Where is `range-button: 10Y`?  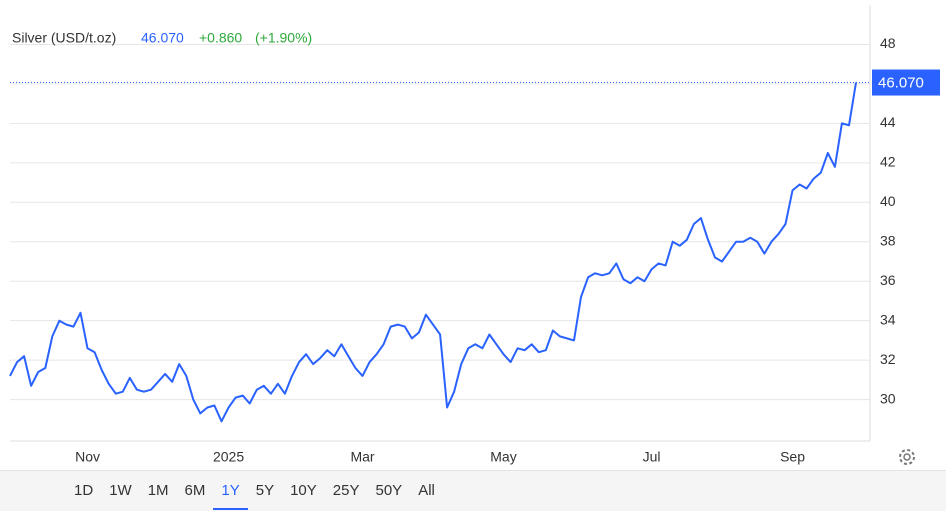 range-button: 10Y is located at coordinates (303, 490).